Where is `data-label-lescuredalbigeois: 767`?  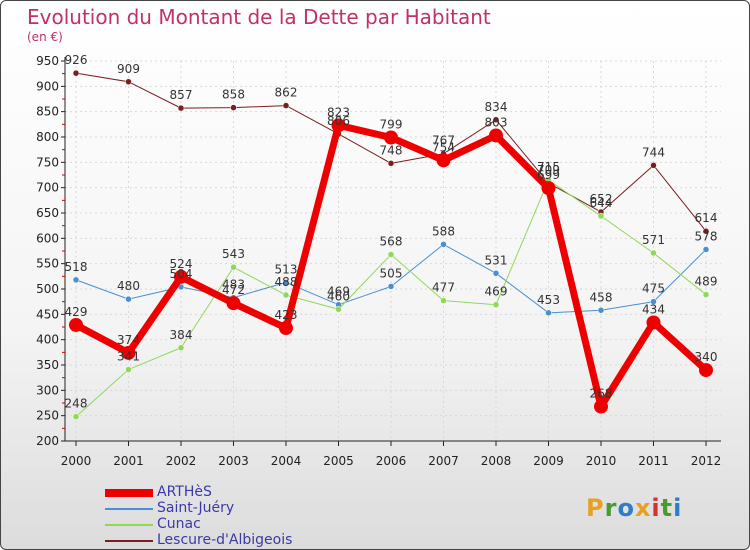
data-label-lescuredalbigeois: 767 is located at coordinates (443, 141).